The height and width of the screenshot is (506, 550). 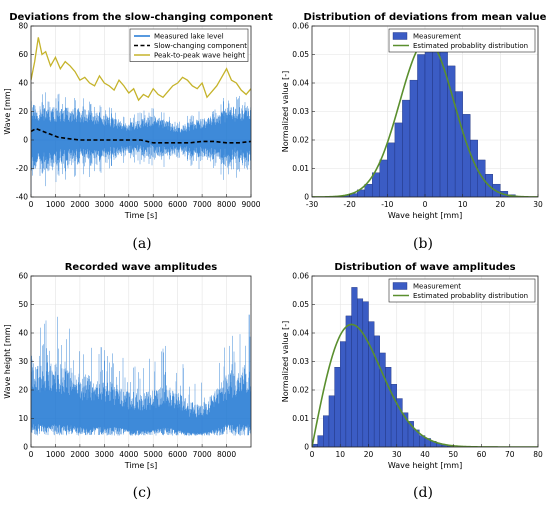 What do you see at coordinates (300, 168) in the screenshot?
I see `y-tick-label: 0.01` at bounding box center [300, 168].